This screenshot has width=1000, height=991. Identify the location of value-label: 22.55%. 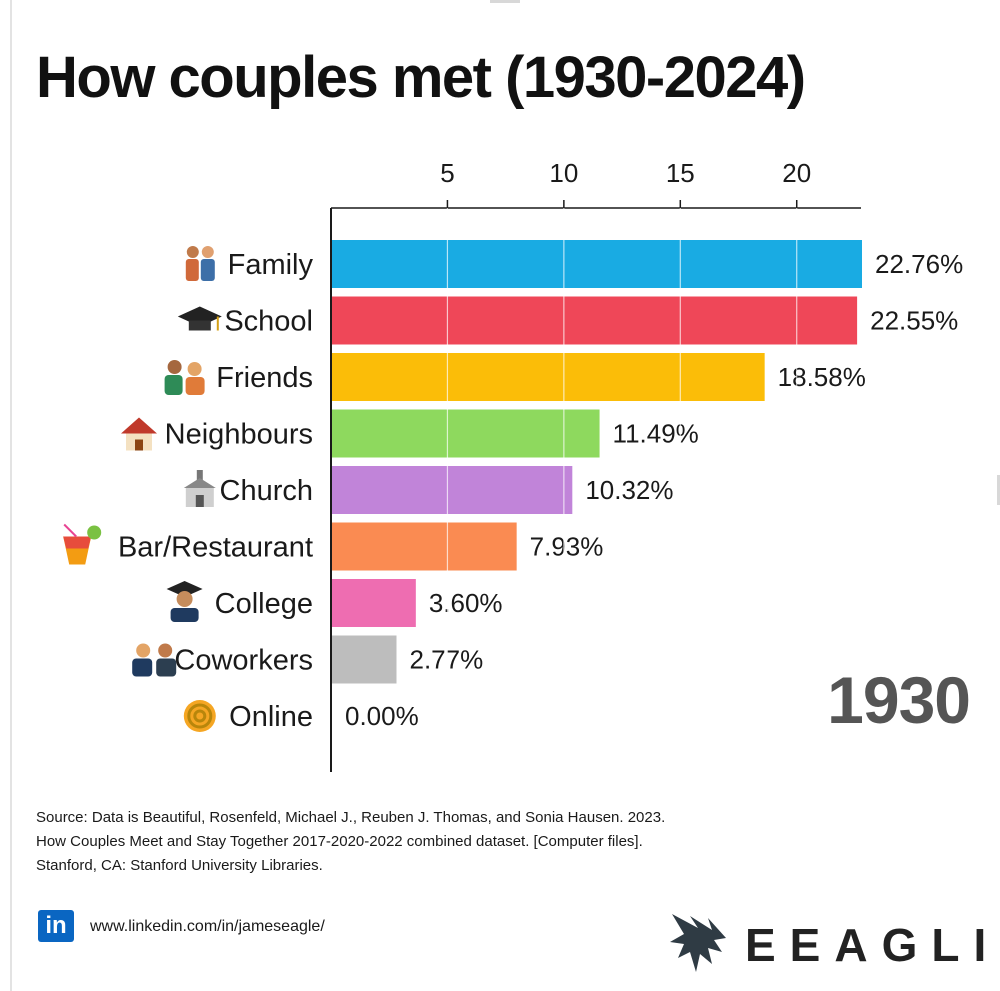
(914, 321).